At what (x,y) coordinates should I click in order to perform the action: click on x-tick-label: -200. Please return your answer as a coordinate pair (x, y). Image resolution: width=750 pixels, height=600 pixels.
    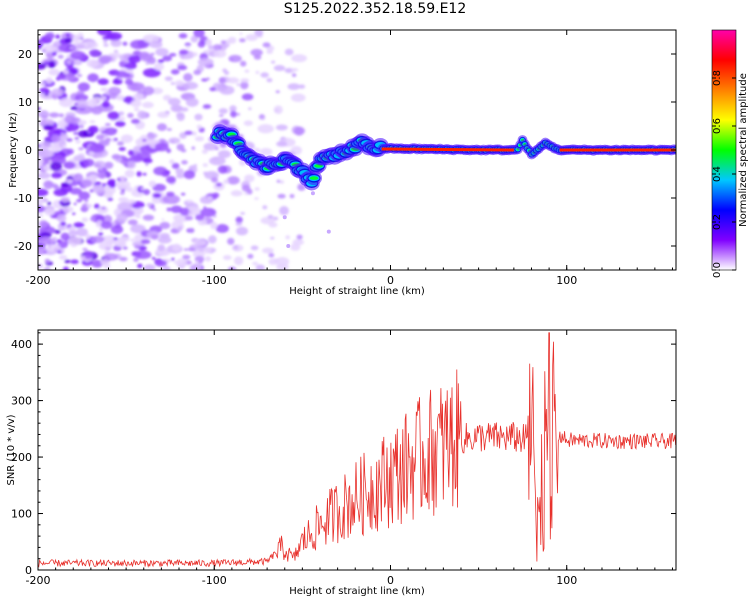
    Looking at the image, I should click on (38, 580).